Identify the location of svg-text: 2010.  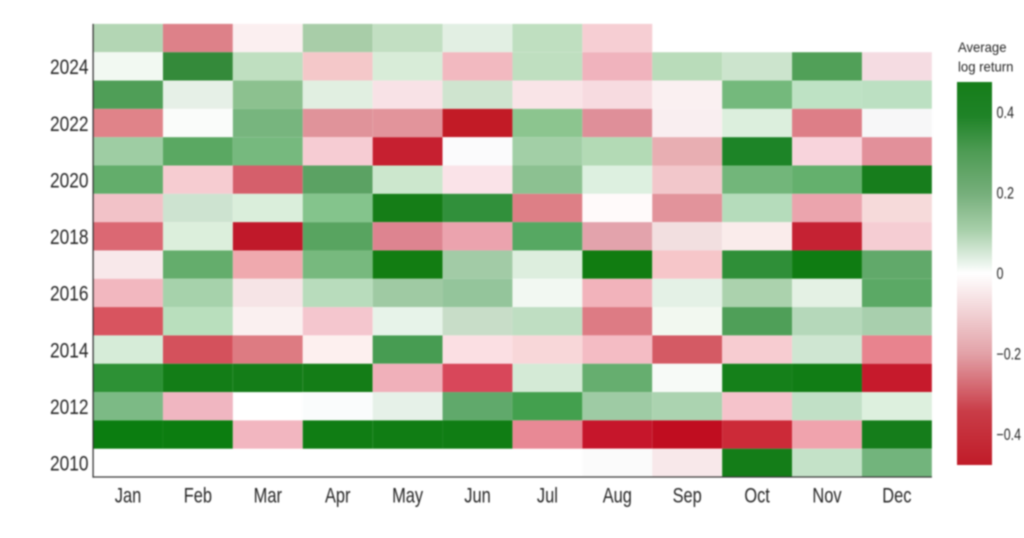
(69, 464).